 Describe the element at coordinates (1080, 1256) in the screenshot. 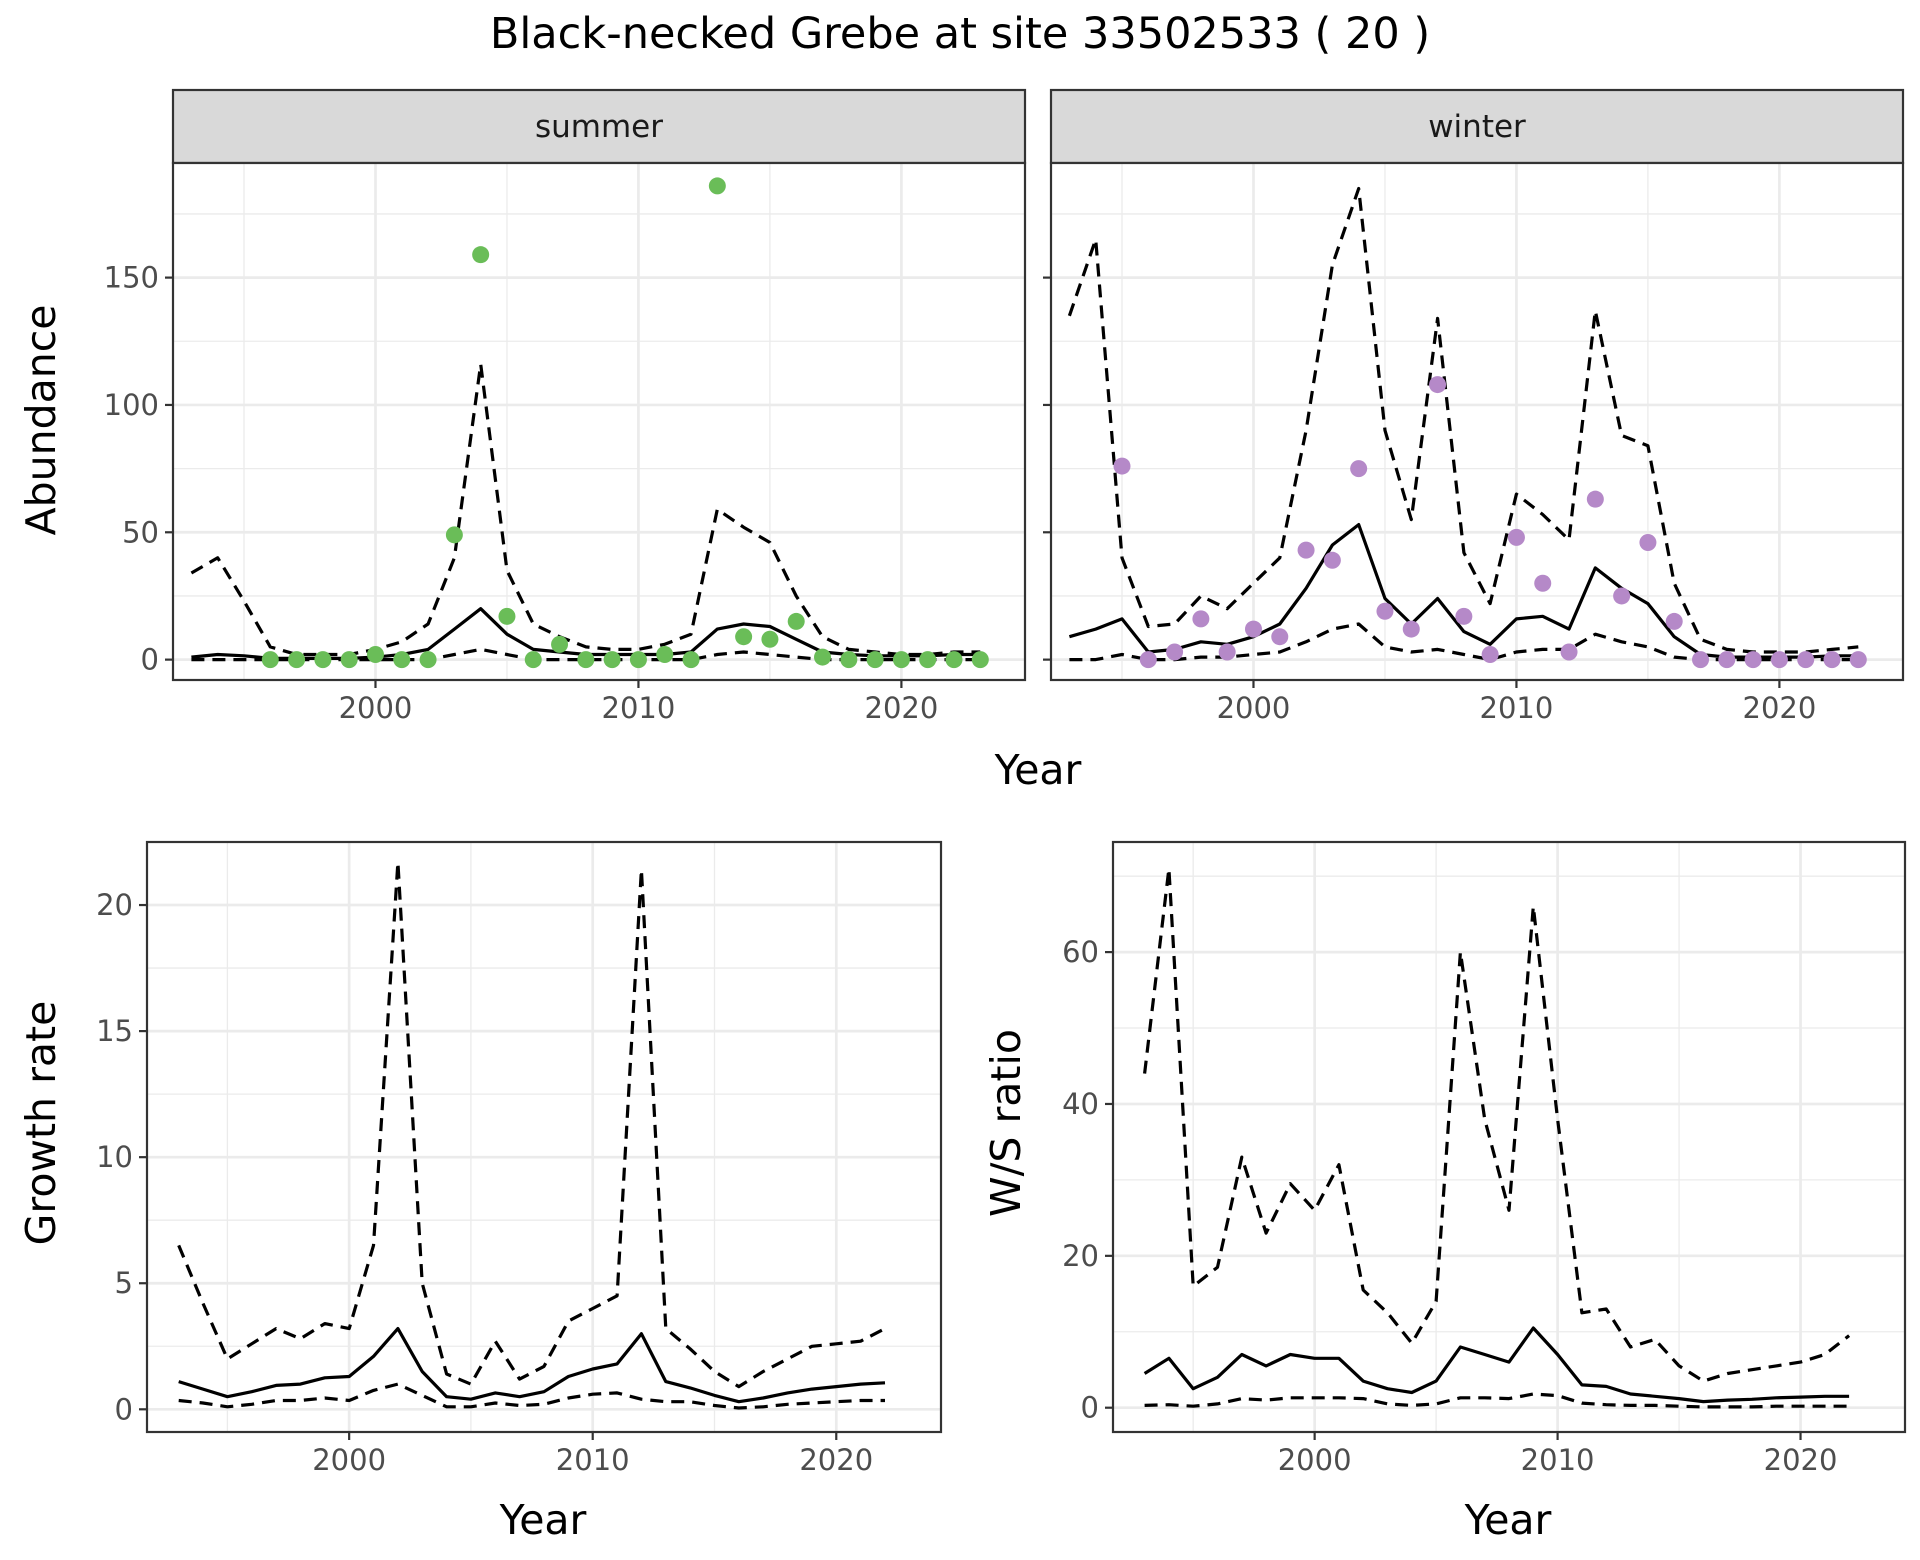

I see `ws-y-tick-label: 20` at that location.